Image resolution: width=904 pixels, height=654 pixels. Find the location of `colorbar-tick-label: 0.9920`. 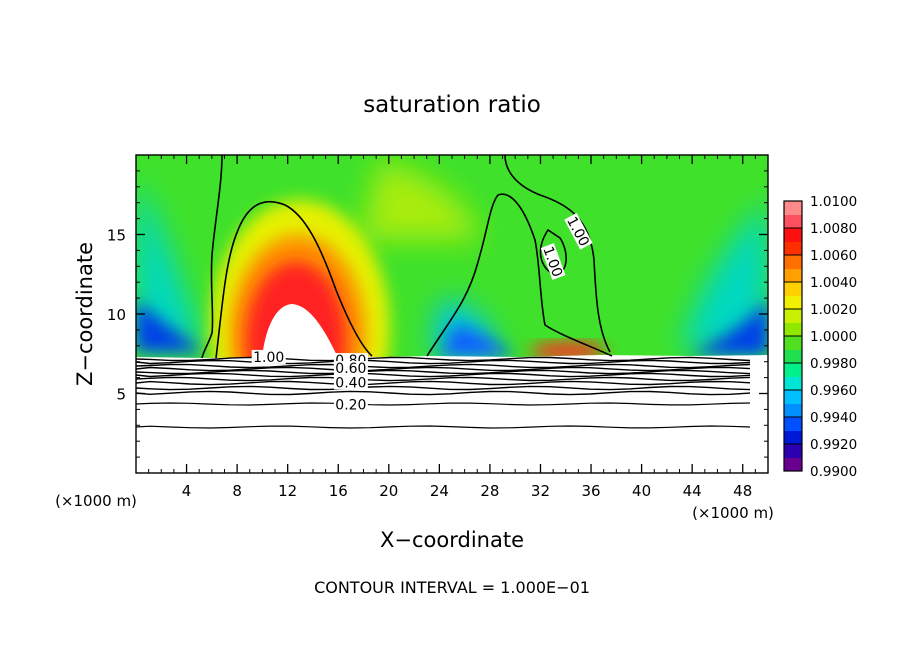

colorbar-tick-label: 0.9920 is located at coordinates (833, 445).